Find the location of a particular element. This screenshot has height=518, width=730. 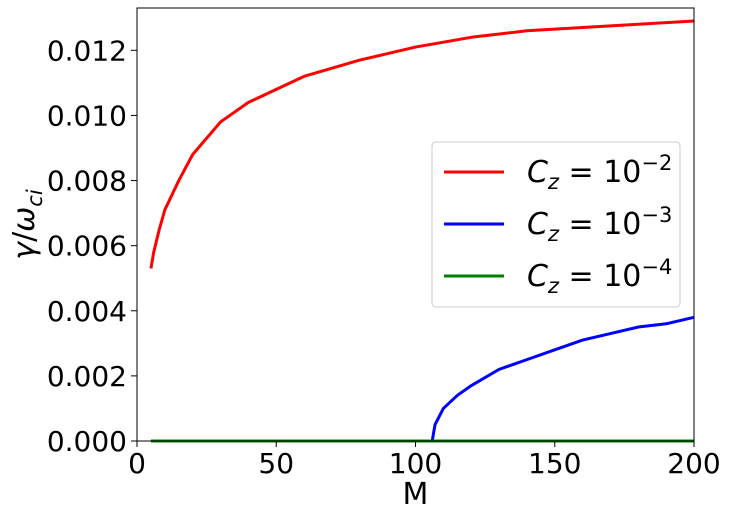

y-axis-label: γ/ωci is located at coordinates (27, 224).